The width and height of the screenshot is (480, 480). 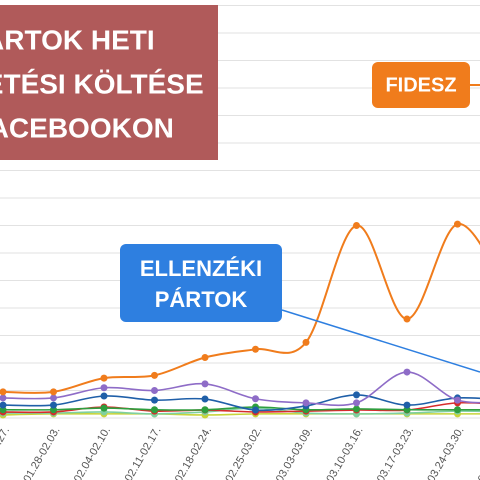 What do you see at coordinates (92, 452) in the screenshot?
I see `x-tick-label: 02.04-02.10.` at bounding box center [92, 452].